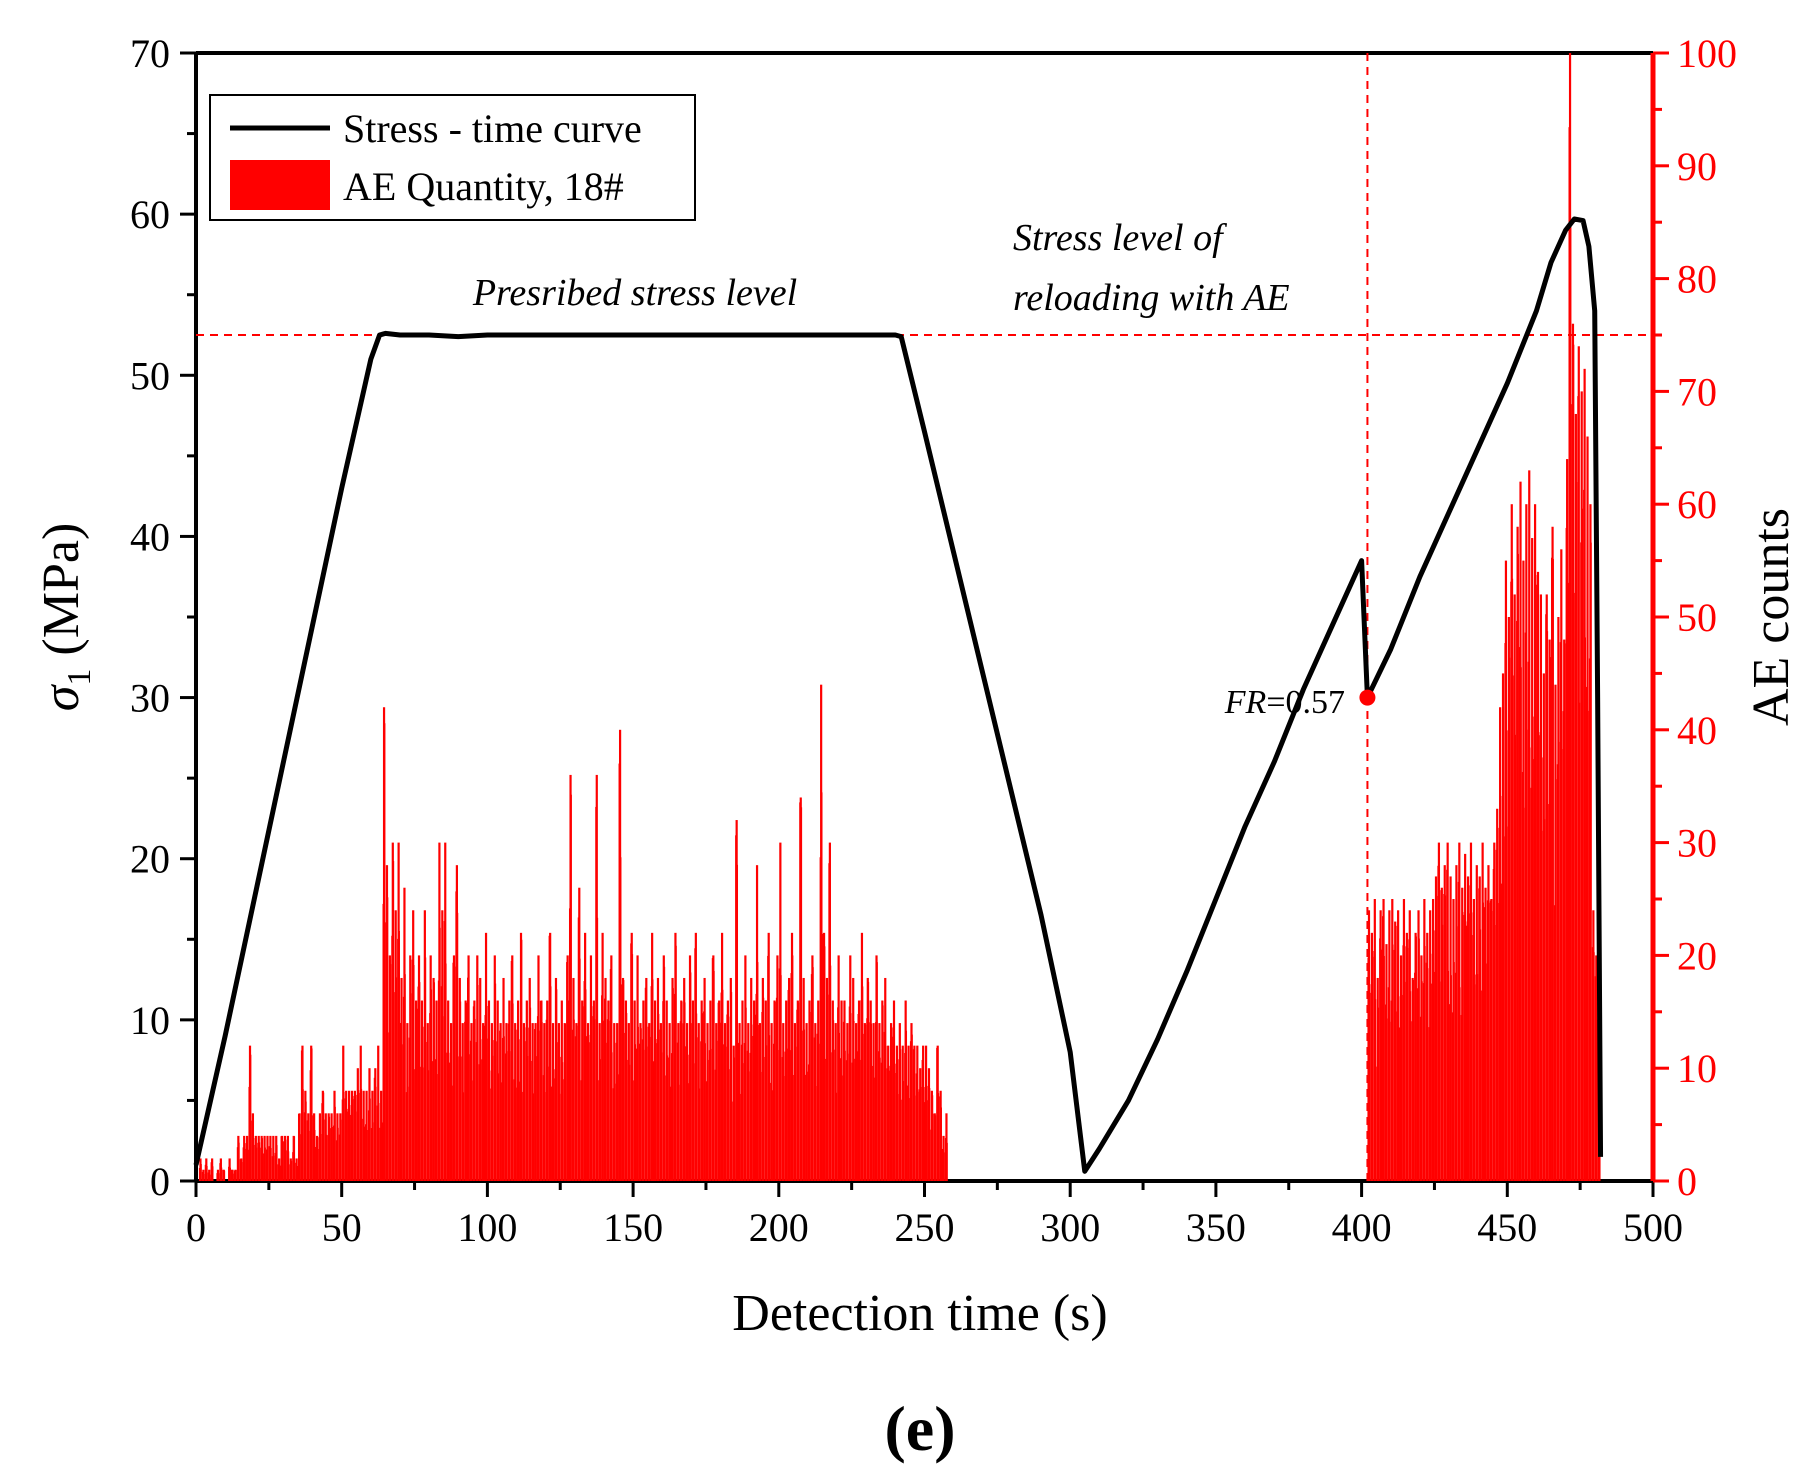 The image size is (1819, 1473). Describe the element at coordinates (150, 375) in the screenshot. I see `y-left-tick-label: 50` at that location.